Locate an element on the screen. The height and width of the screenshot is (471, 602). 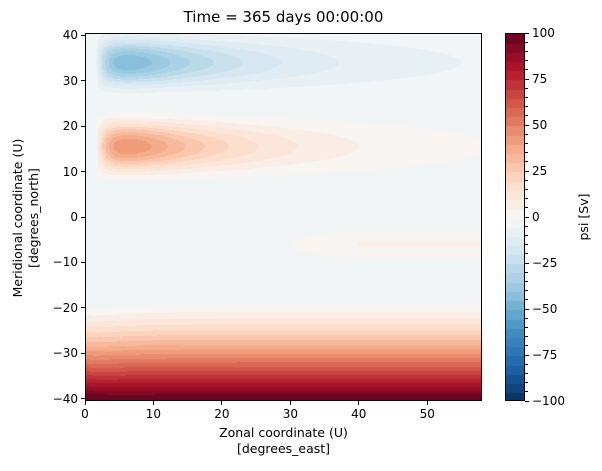
y-tick-label: 10 is located at coordinates (70, 171).